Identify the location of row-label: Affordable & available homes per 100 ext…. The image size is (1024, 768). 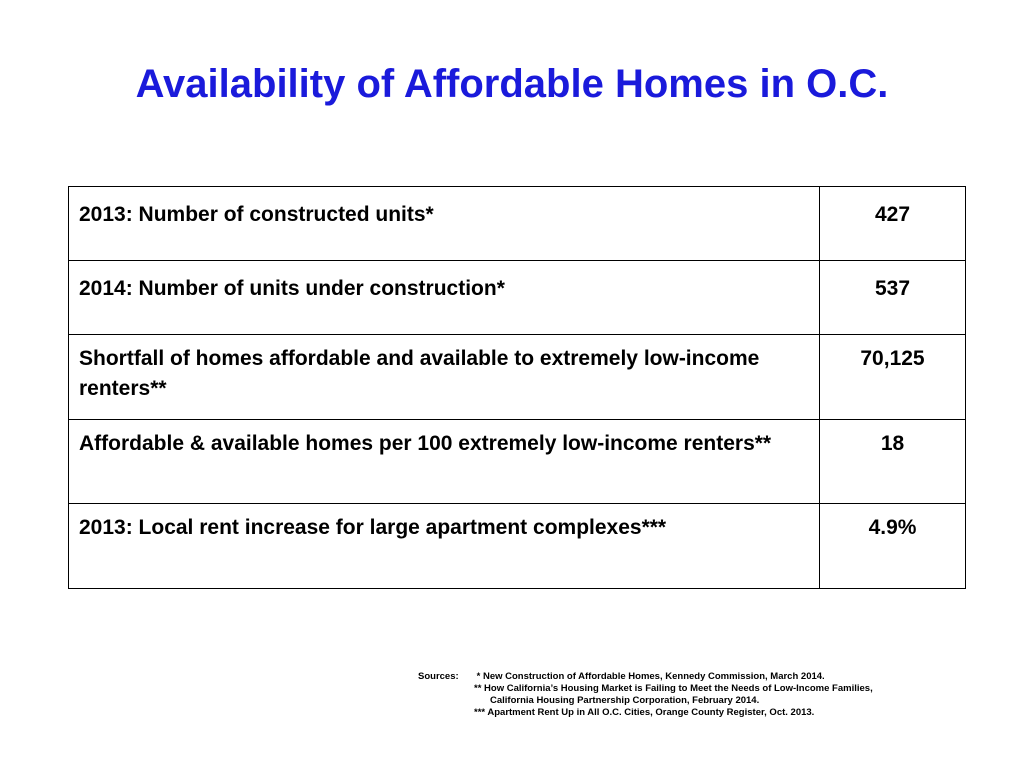
(444, 461).